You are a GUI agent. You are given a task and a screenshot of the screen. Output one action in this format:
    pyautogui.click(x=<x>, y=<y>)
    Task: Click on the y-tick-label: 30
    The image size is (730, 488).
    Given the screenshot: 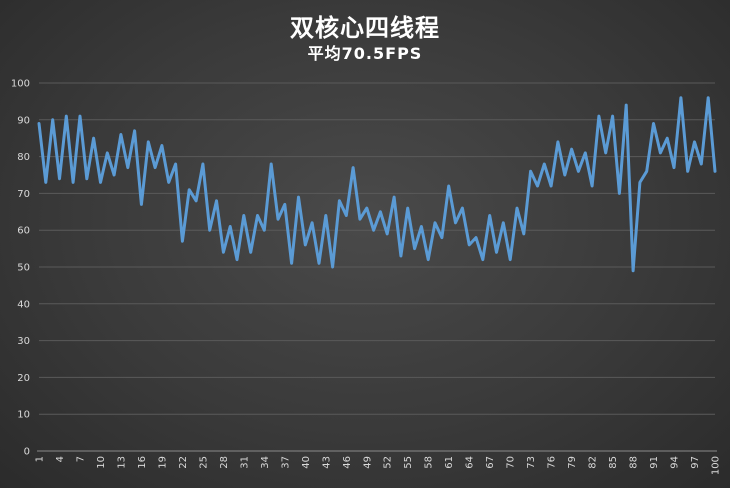 What is the action you would take?
    pyautogui.click(x=23, y=341)
    